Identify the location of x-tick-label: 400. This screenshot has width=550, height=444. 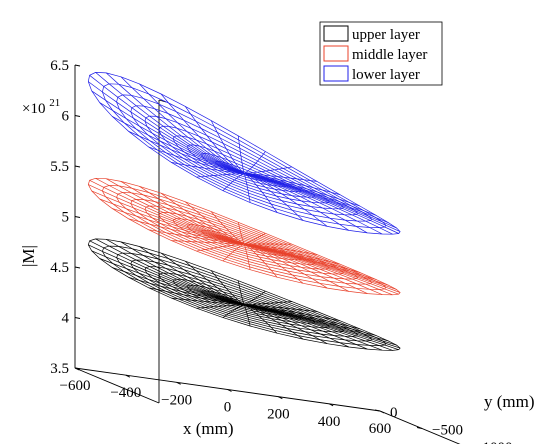
(329, 422).